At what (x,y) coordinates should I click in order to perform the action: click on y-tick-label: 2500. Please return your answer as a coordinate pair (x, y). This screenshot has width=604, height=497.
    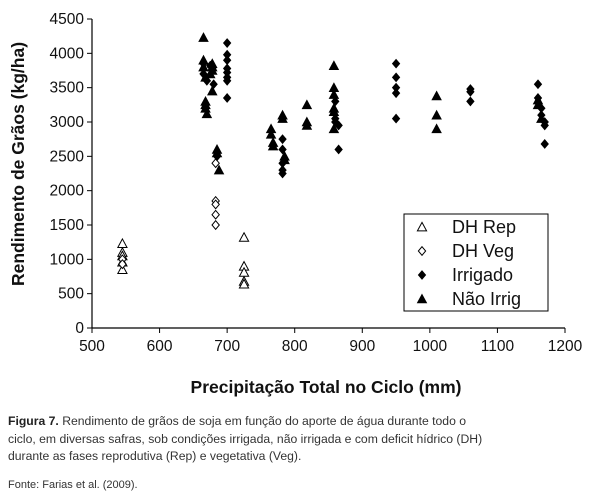
    Looking at the image, I should click on (67, 156).